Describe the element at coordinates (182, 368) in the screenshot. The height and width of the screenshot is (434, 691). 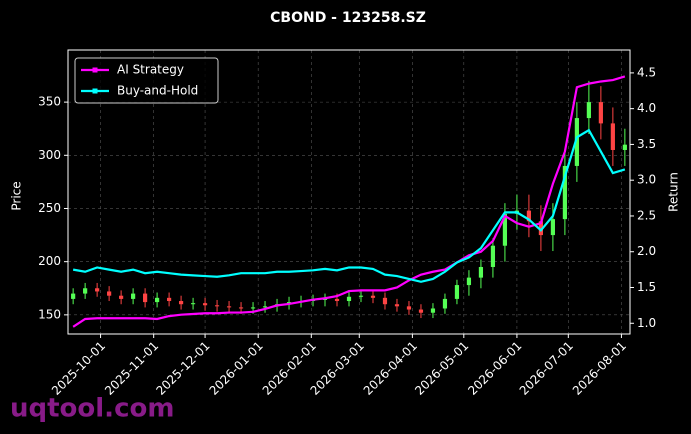
I see `x-tick-label: 2025-12-01` at that location.